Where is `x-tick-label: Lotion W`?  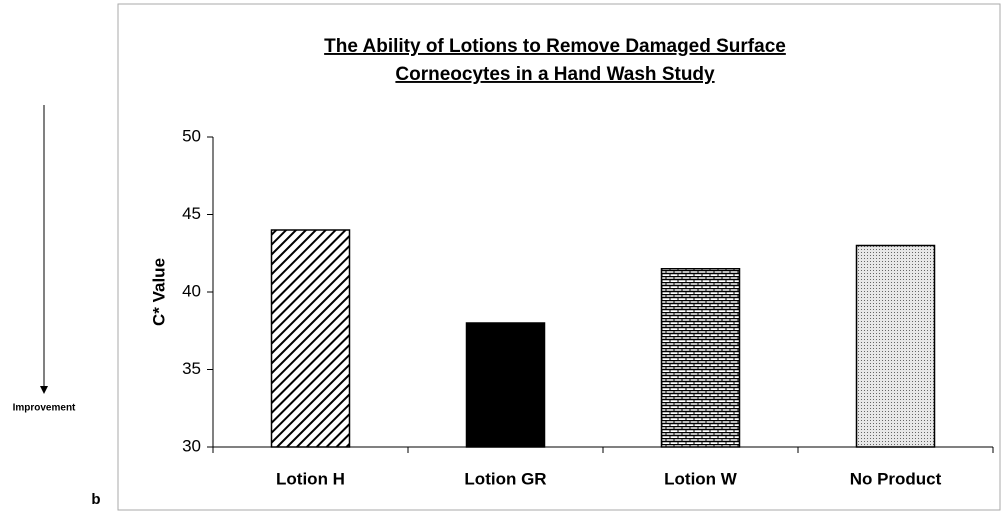
x-tick-label: Lotion W is located at coordinates (701, 478).